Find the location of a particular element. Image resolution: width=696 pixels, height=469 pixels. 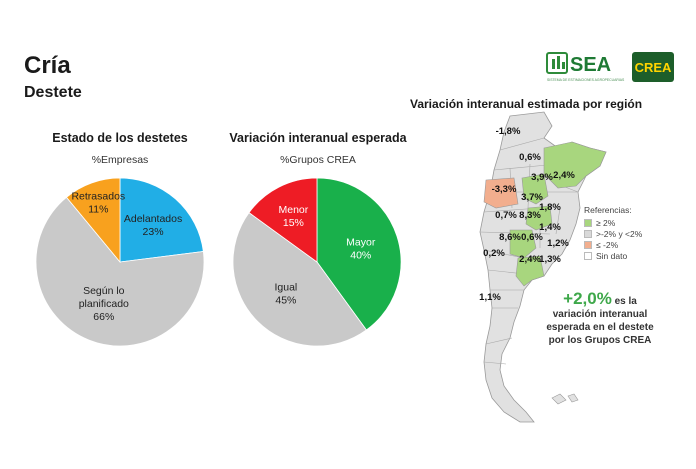

map-region-value-9: 1,8% is located at coordinates (550, 207).